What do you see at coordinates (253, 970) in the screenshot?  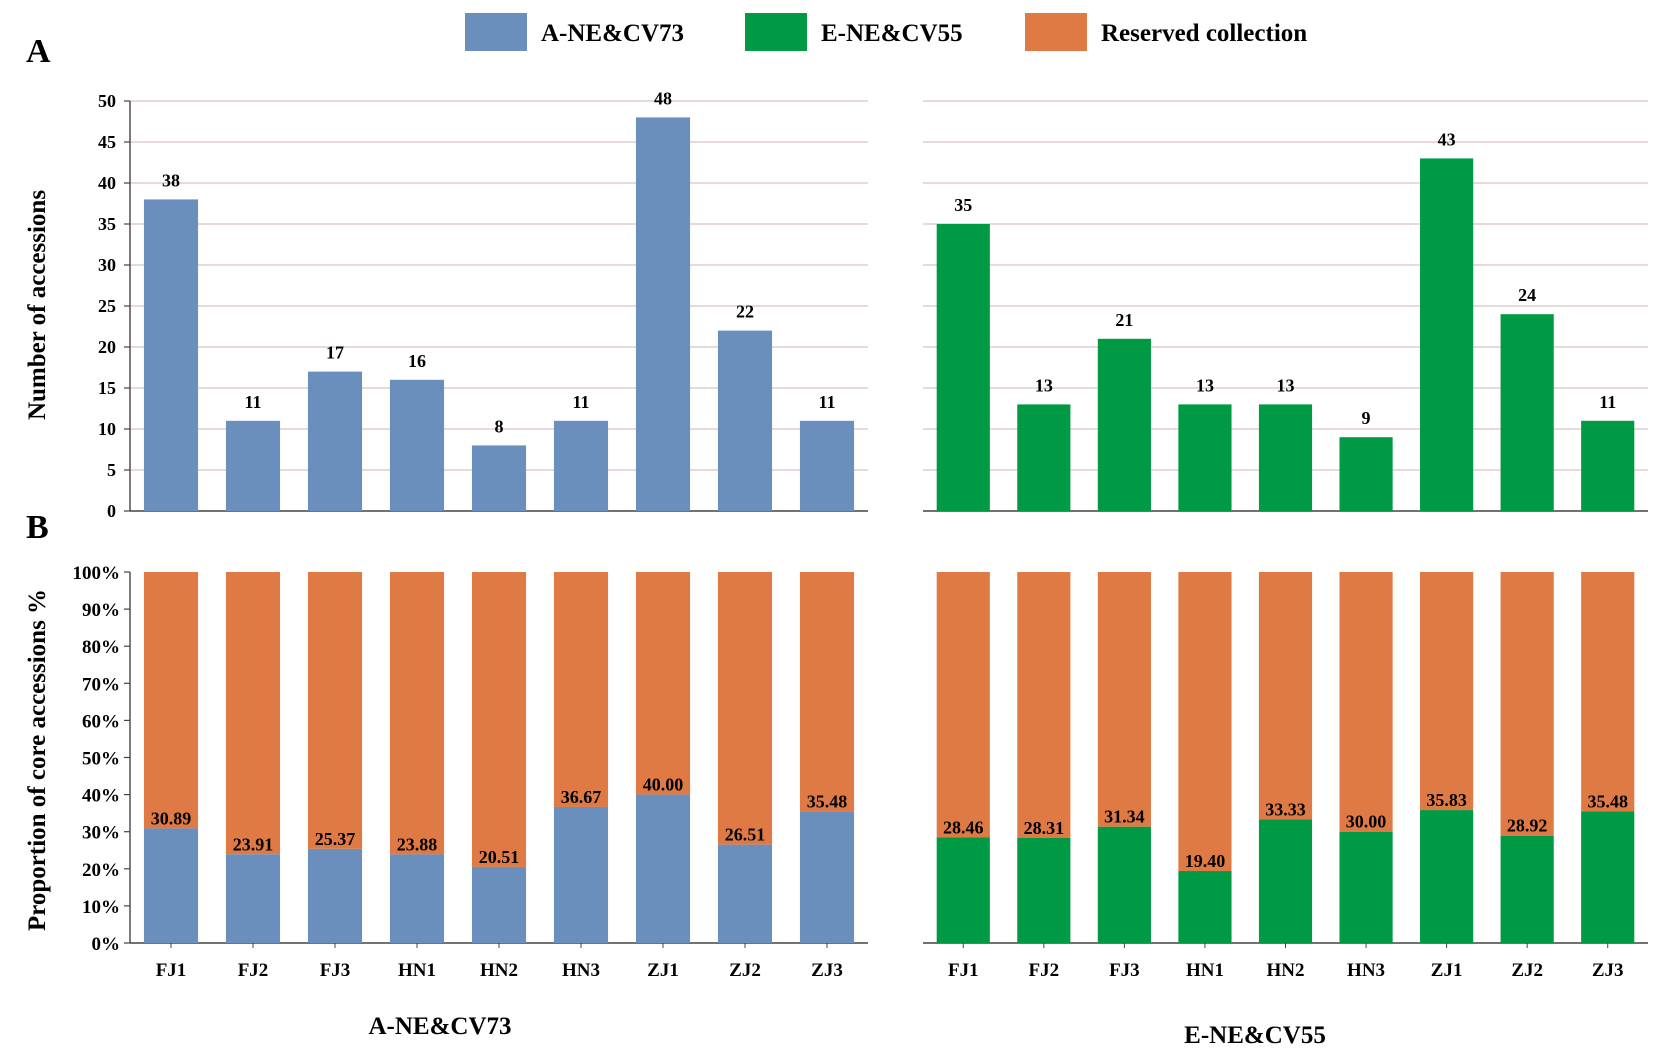 I see `x-tick-label: FJ2` at bounding box center [253, 970].